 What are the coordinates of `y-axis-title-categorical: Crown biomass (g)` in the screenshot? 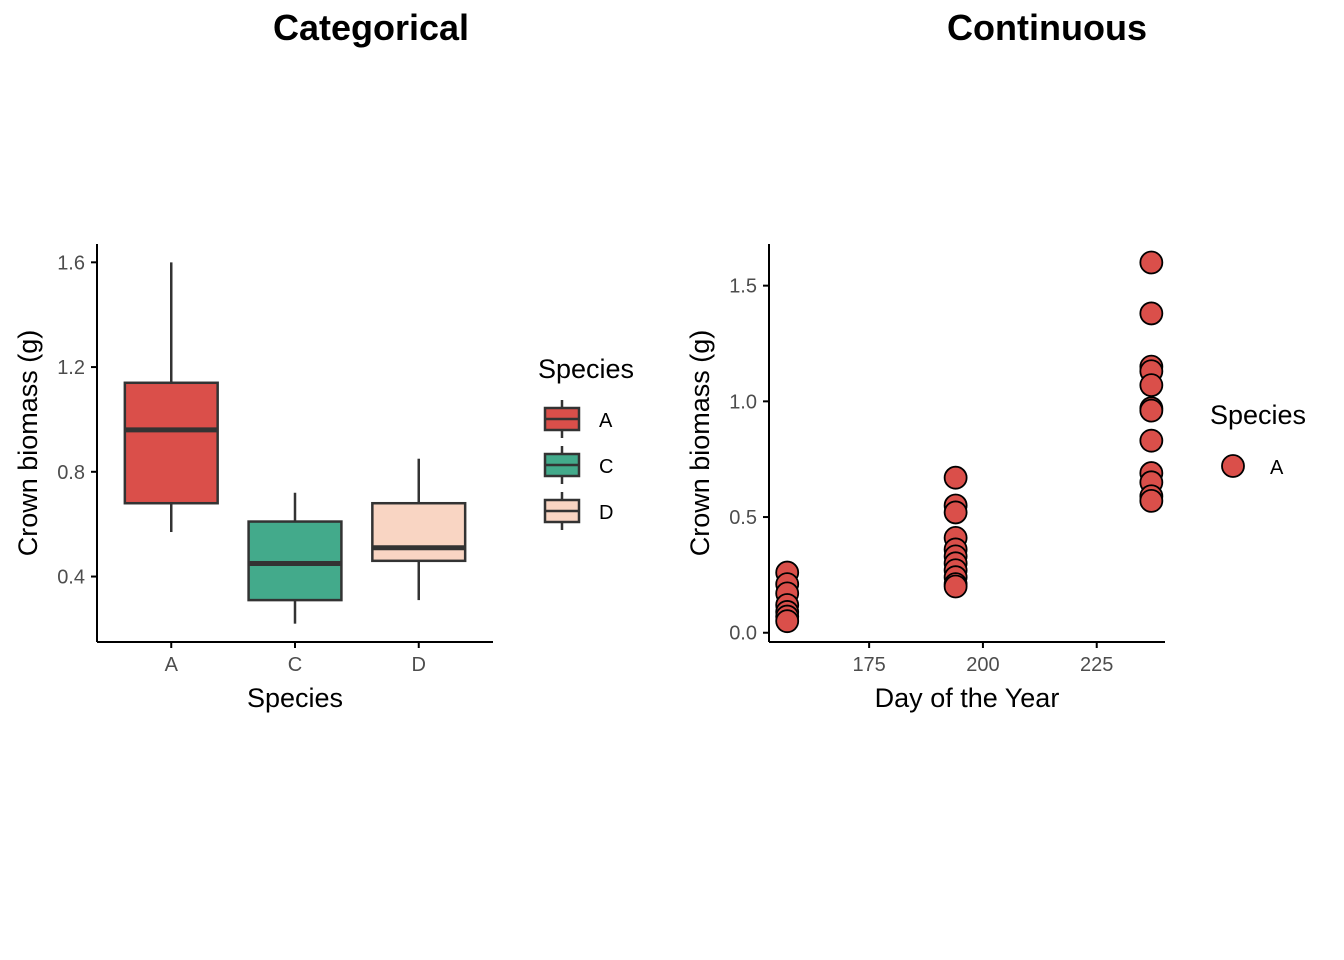 It's located at (28, 443).